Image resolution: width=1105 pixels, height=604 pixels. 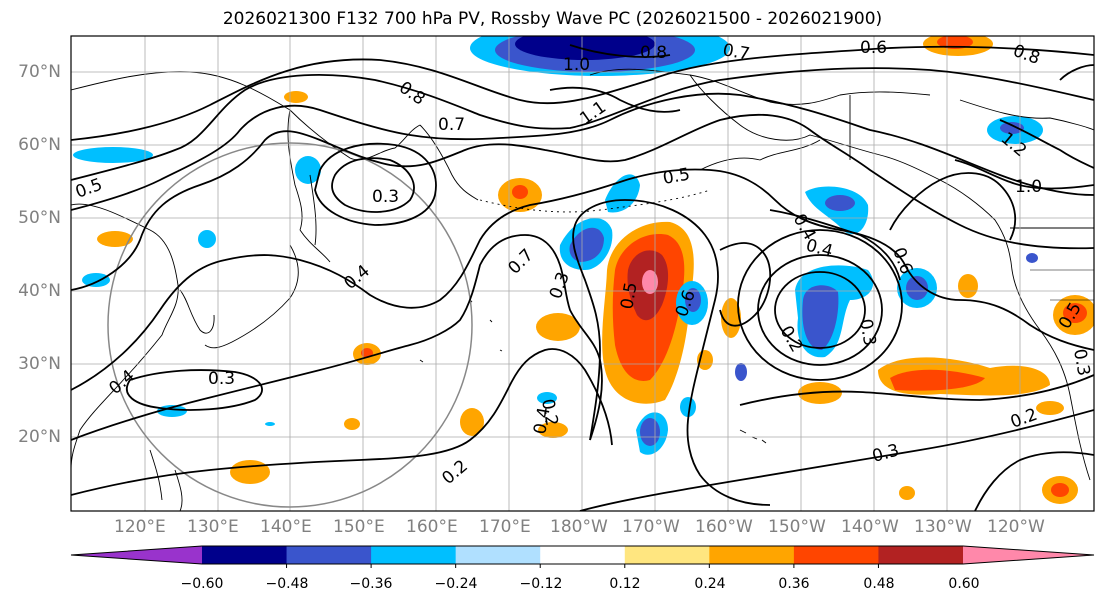 I want to click on lon-label: 160°W, so click(x=724, y=527).